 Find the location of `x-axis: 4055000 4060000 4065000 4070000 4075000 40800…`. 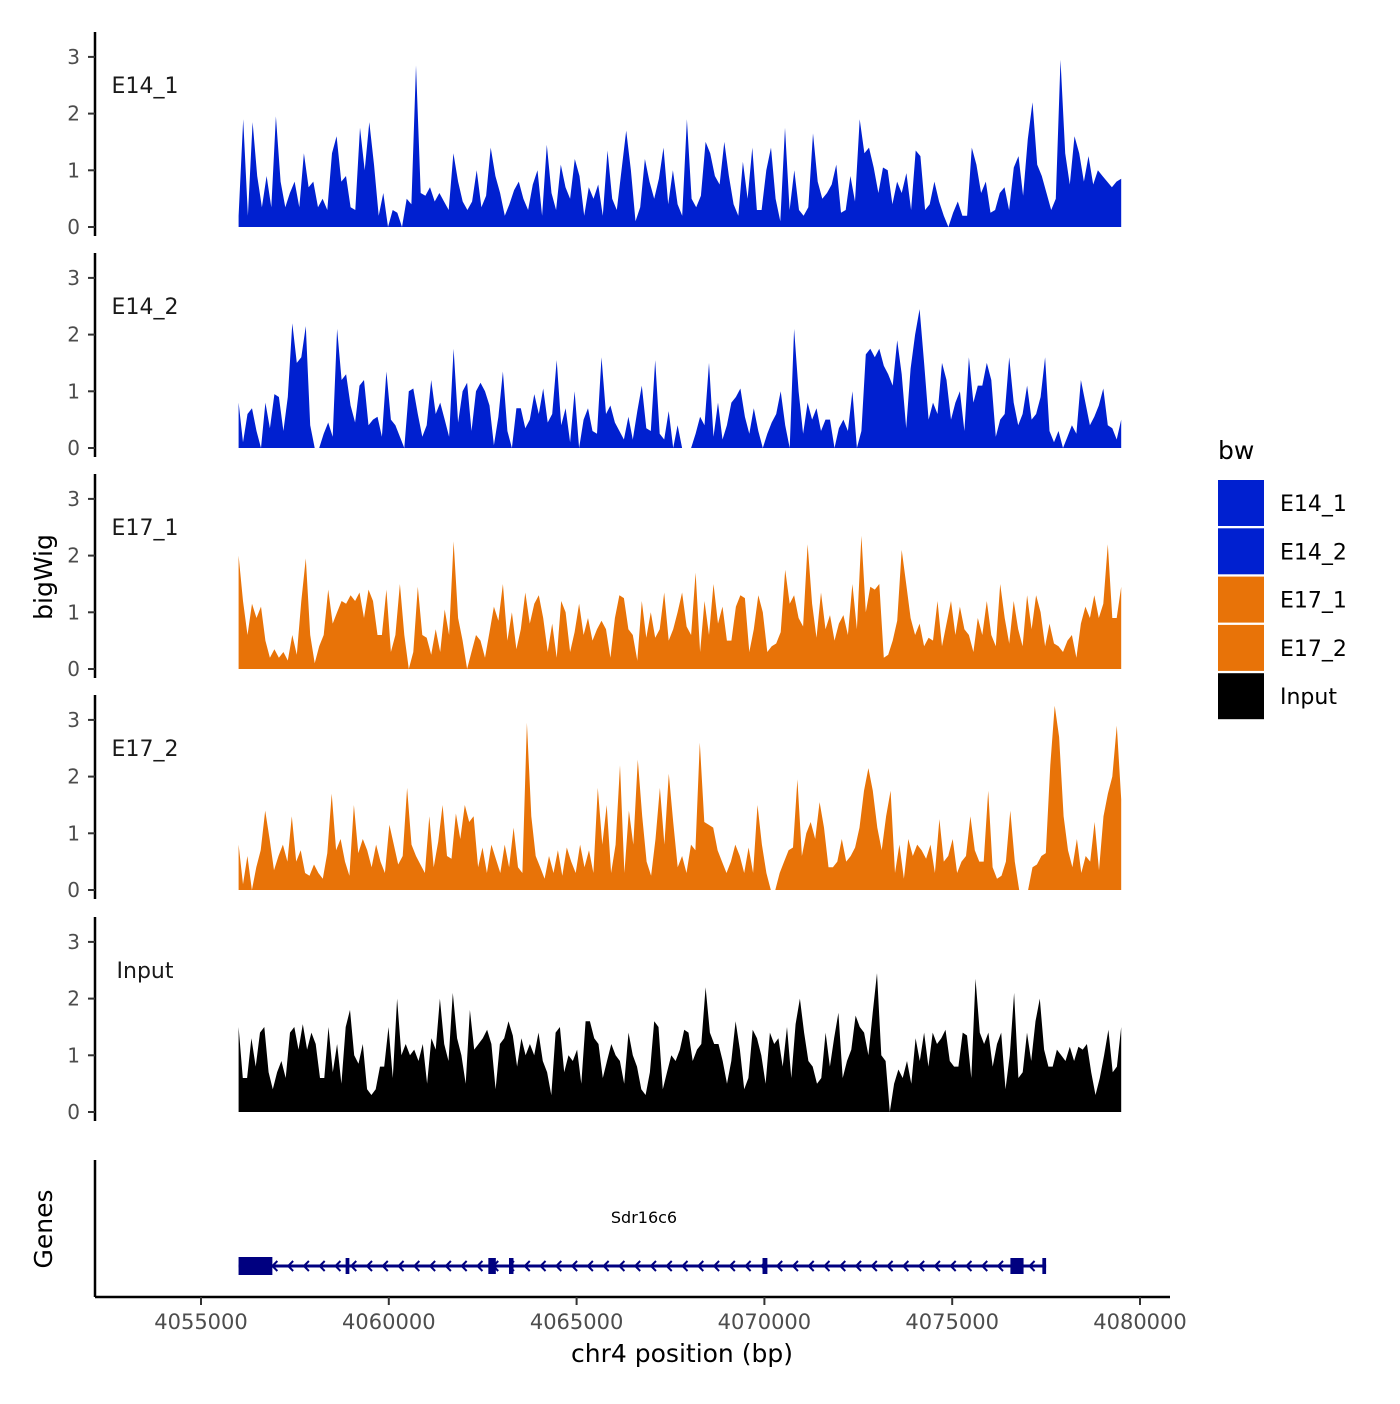

x-axis: 4055000 4060000 4065000 4070000 4075000 40800… is located at coordinates (641, 1314).